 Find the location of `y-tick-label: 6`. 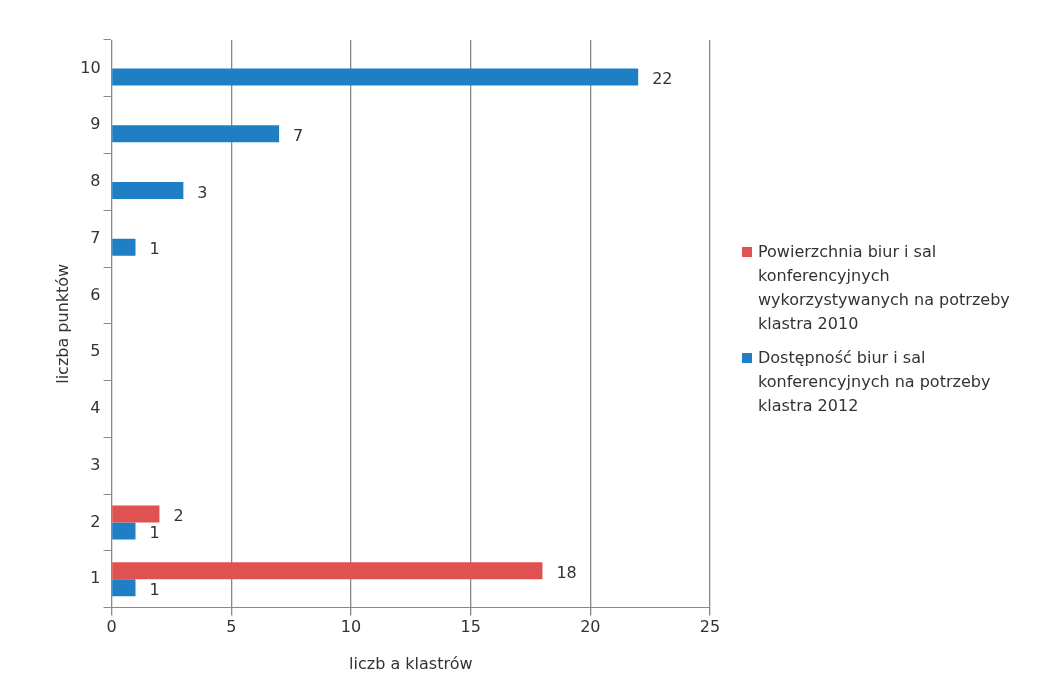

y-tick-label: 6 is located at coordinates (95, 294).